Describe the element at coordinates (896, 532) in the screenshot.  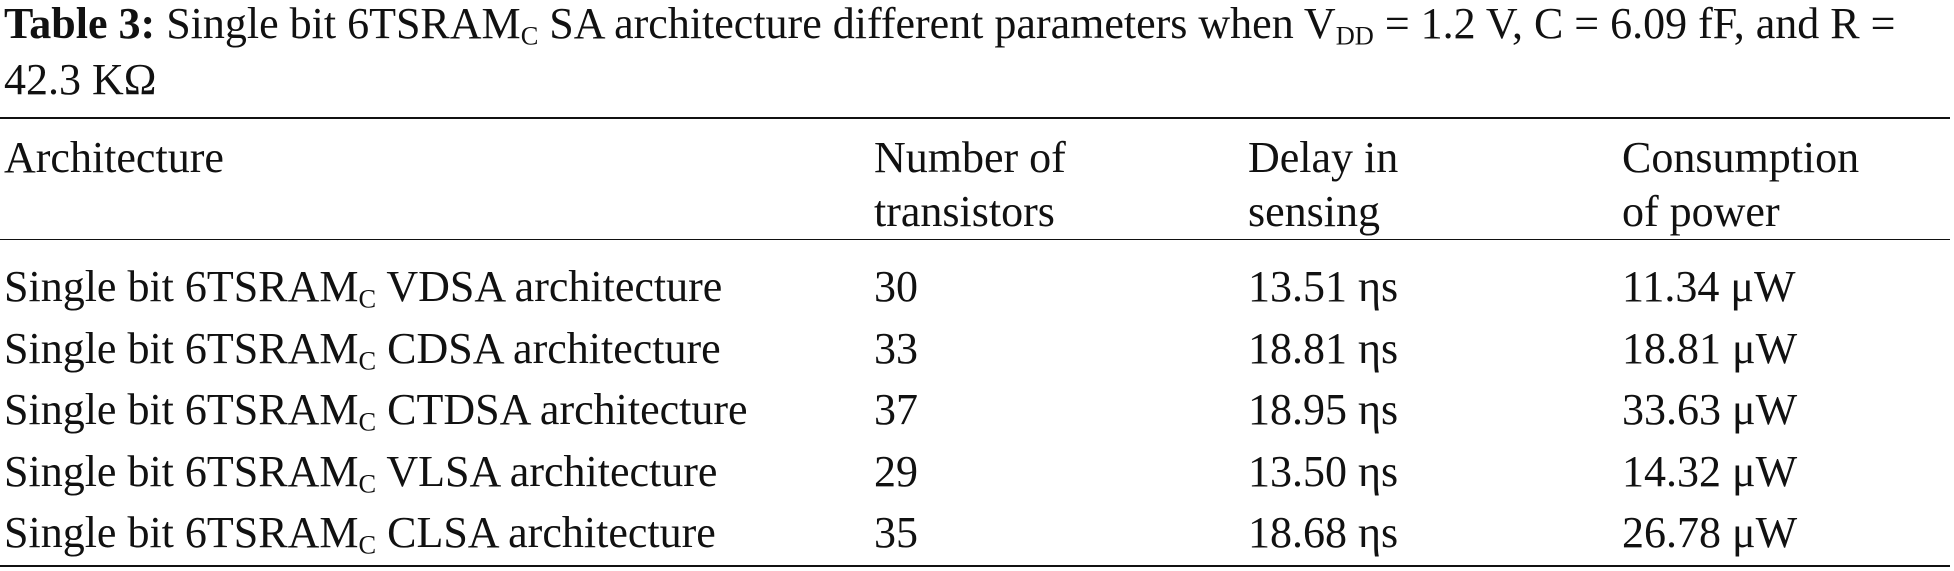
I see `cell: 35` at that location.